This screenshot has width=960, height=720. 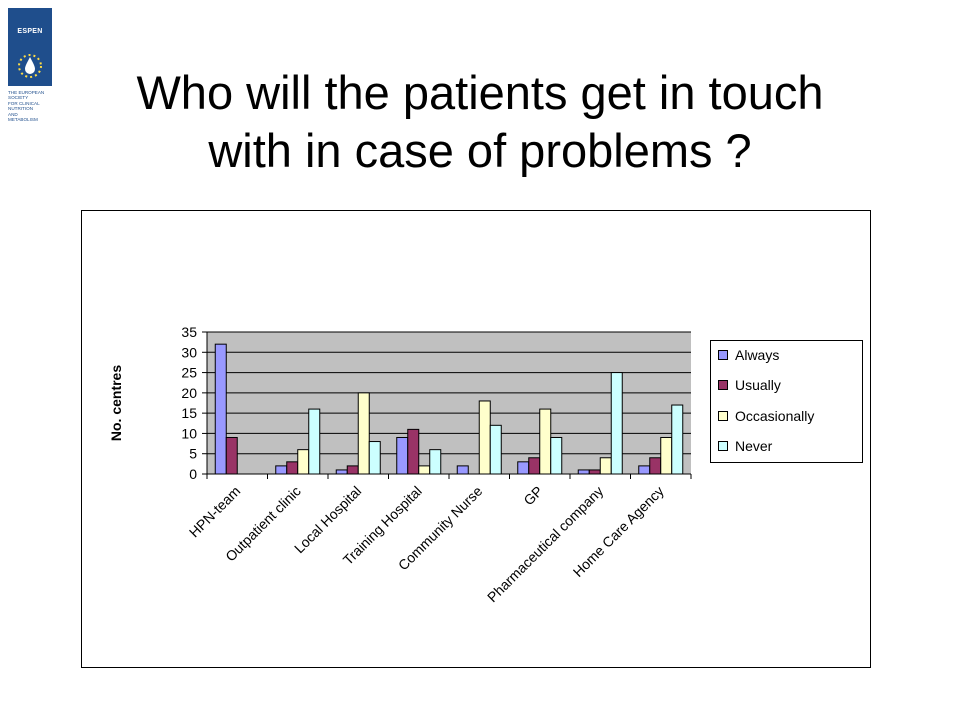 I want to click on logo-subtitle-line: NUTRITION, so click(x=21, y=109).